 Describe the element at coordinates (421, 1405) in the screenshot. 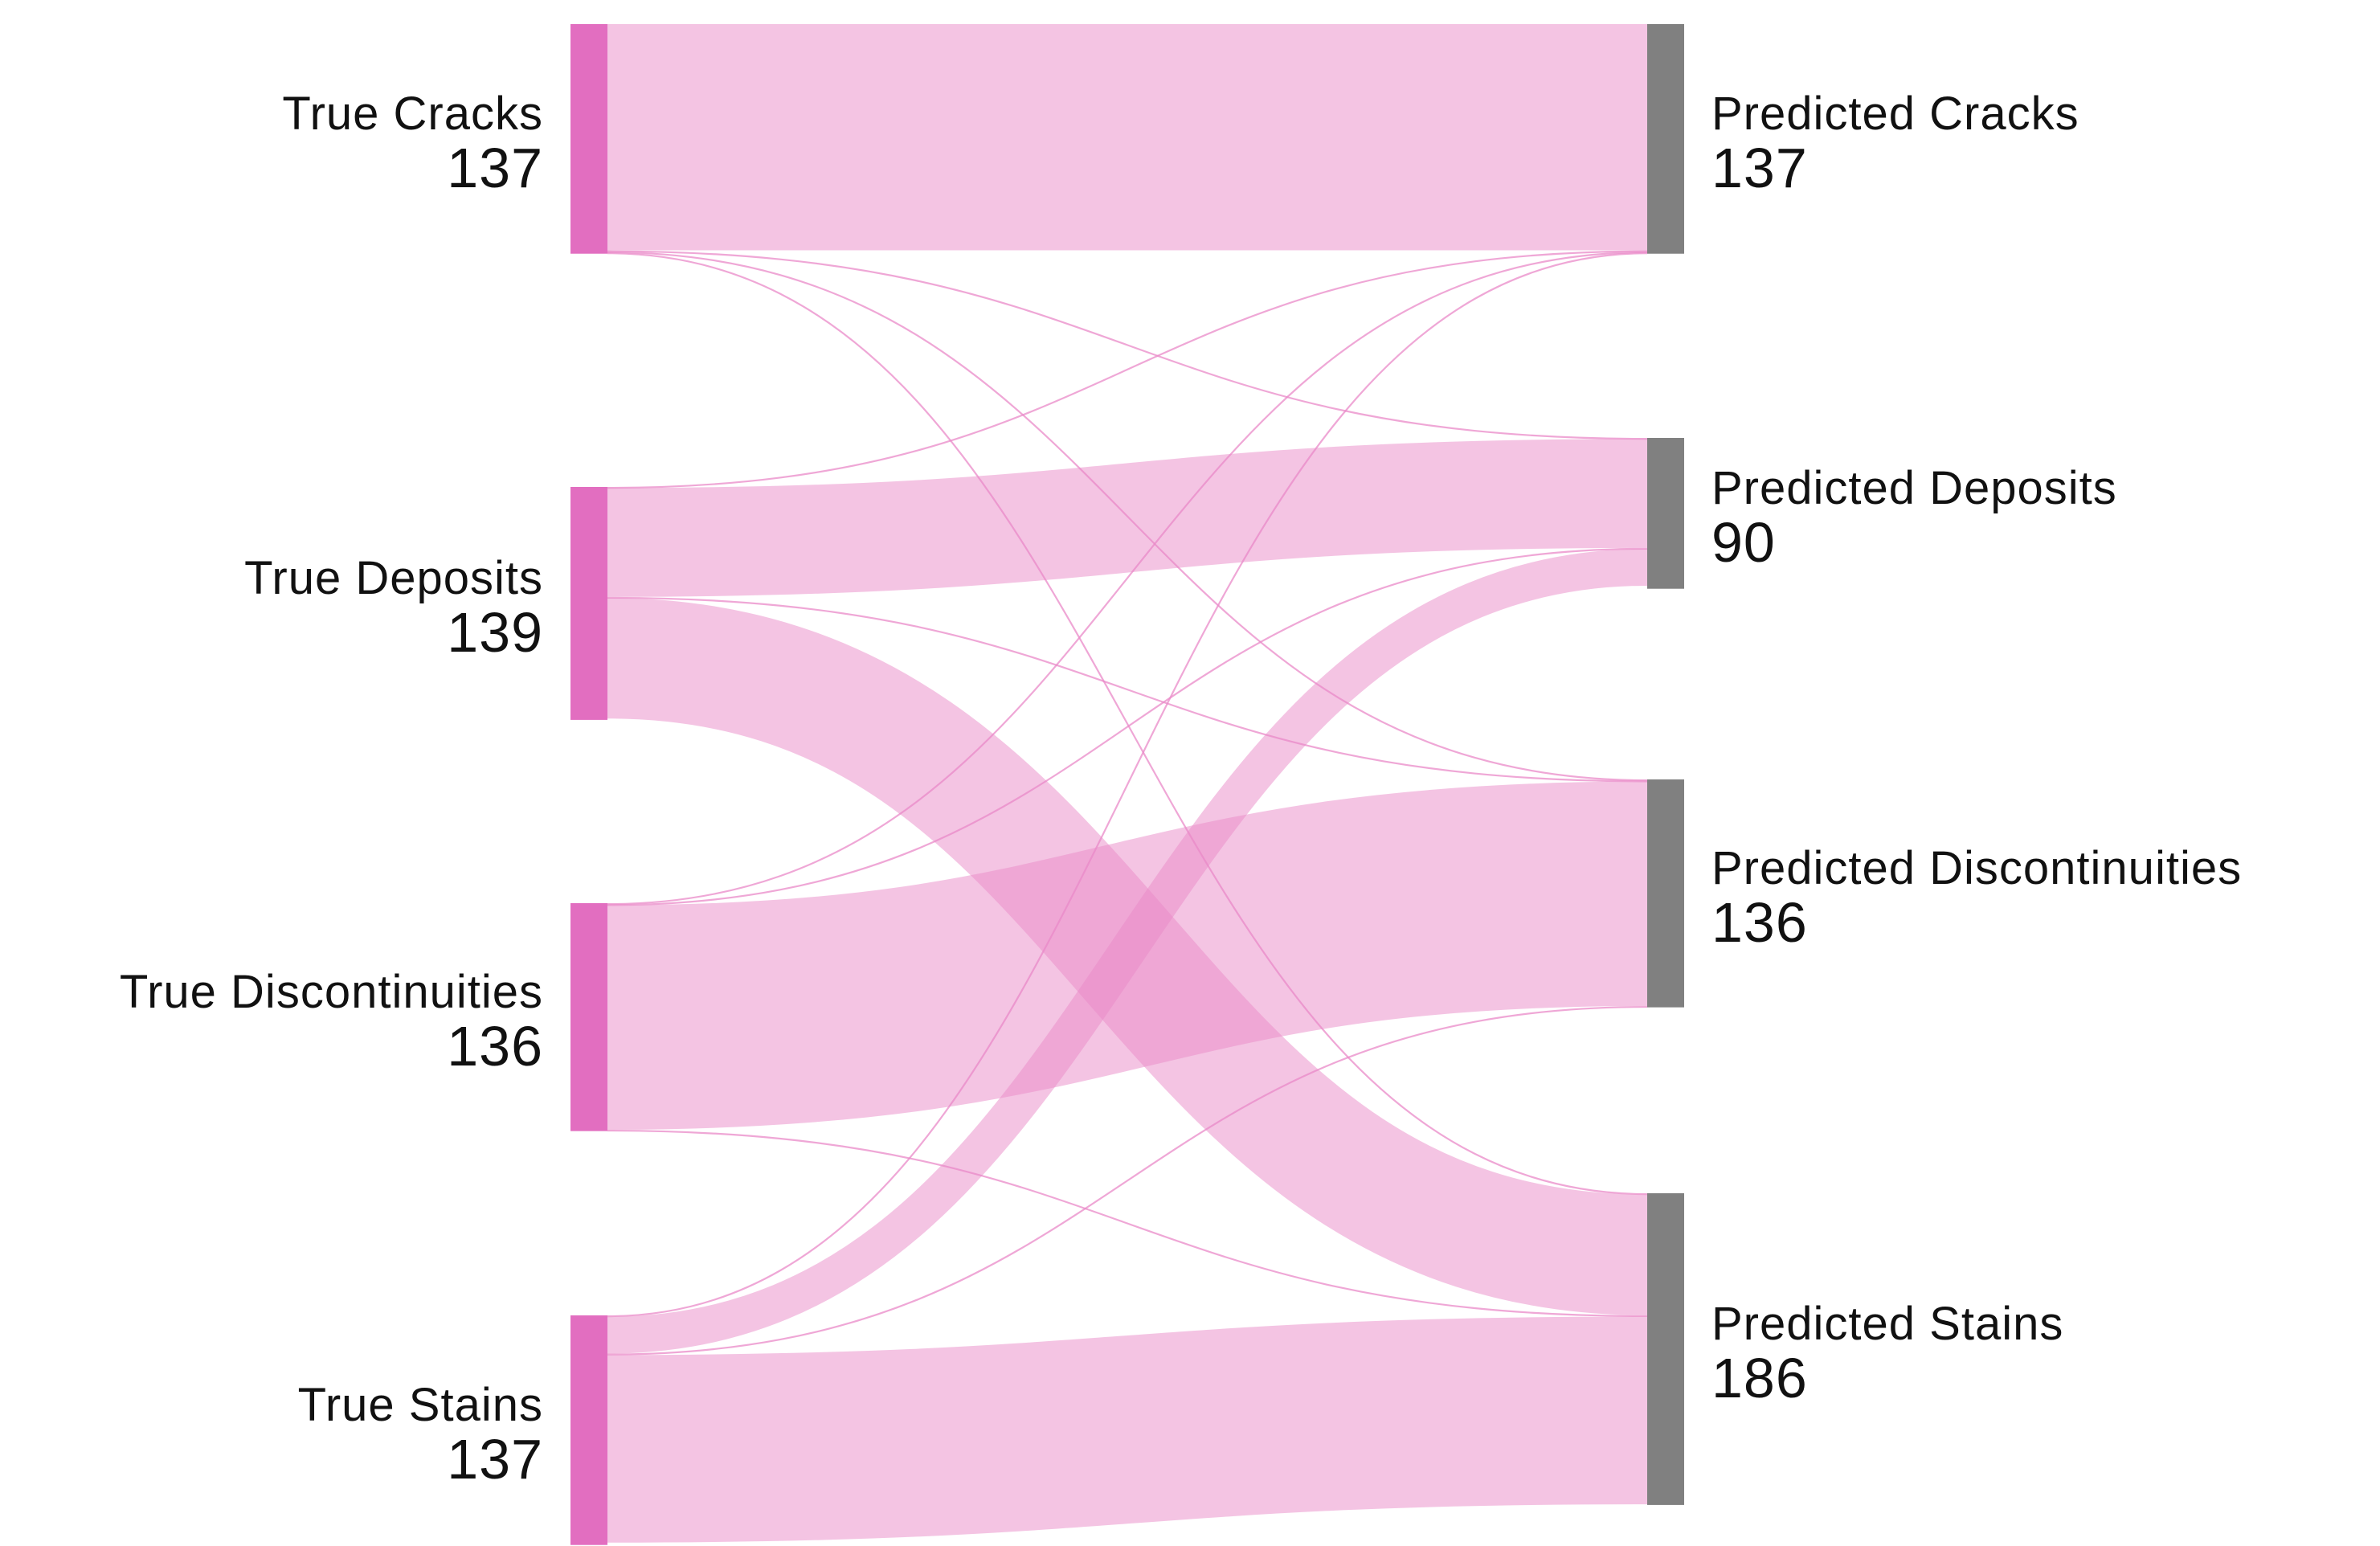

I see `node-label-true-stains: True Stains` at that location.